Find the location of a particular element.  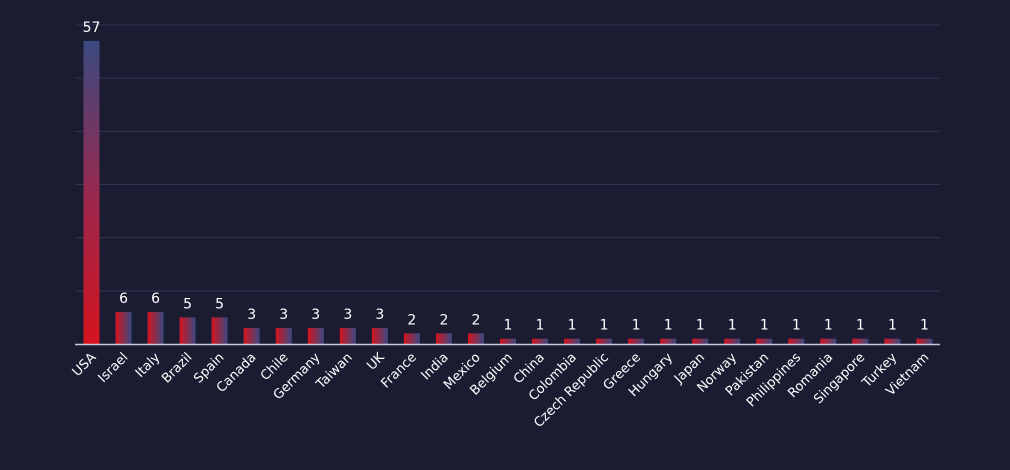

data-label: 57 is located at coordinates (92, 28).